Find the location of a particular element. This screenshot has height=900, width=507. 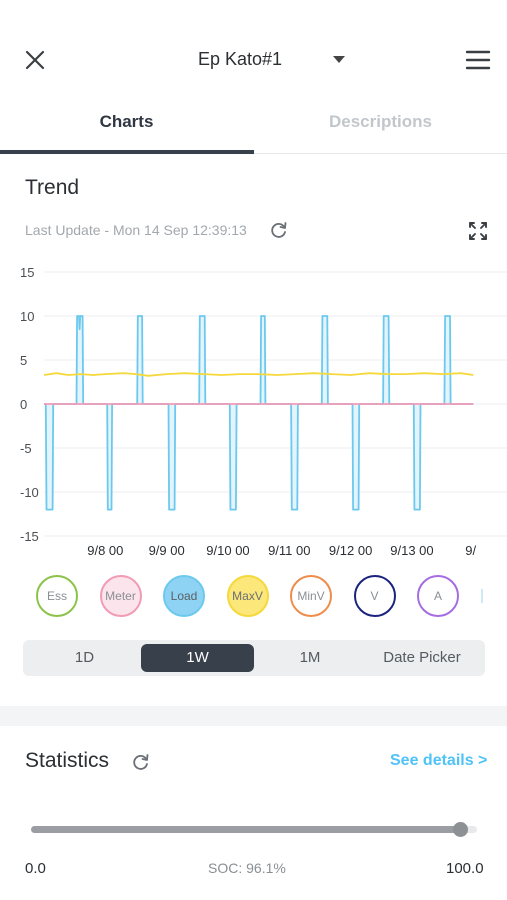

soc-slider is located at coordinates (254, 829).